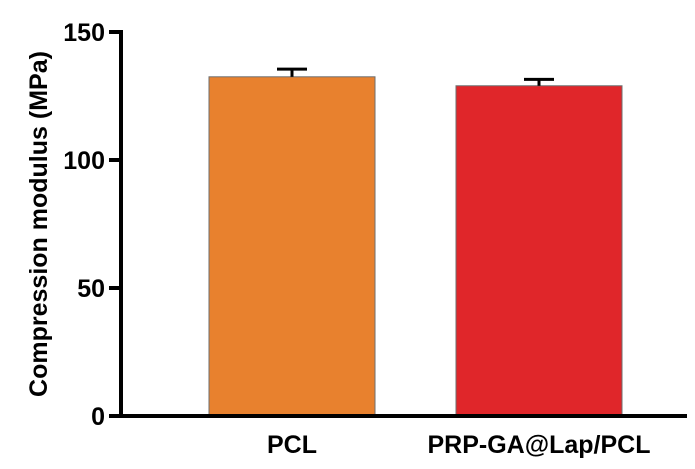 The height and width of the screenshot is (469, 695). Describe the element at coordinates (415, 76) in the screenshot. I see `error-bars-group` at that location.